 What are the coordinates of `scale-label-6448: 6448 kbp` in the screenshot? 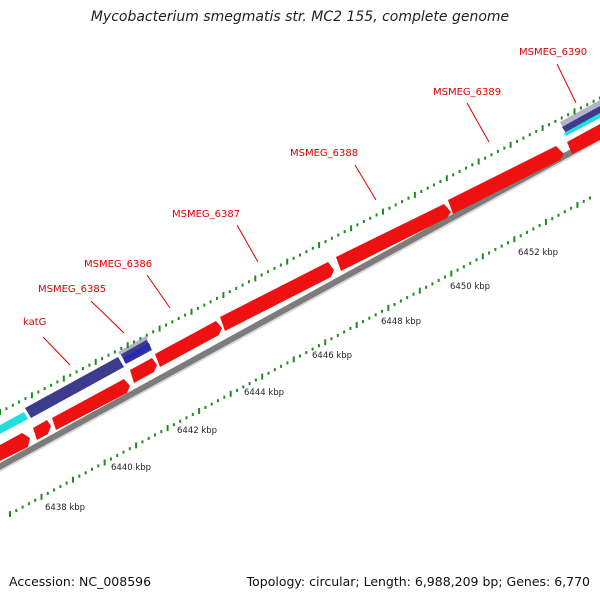 It's located at (401, 322).